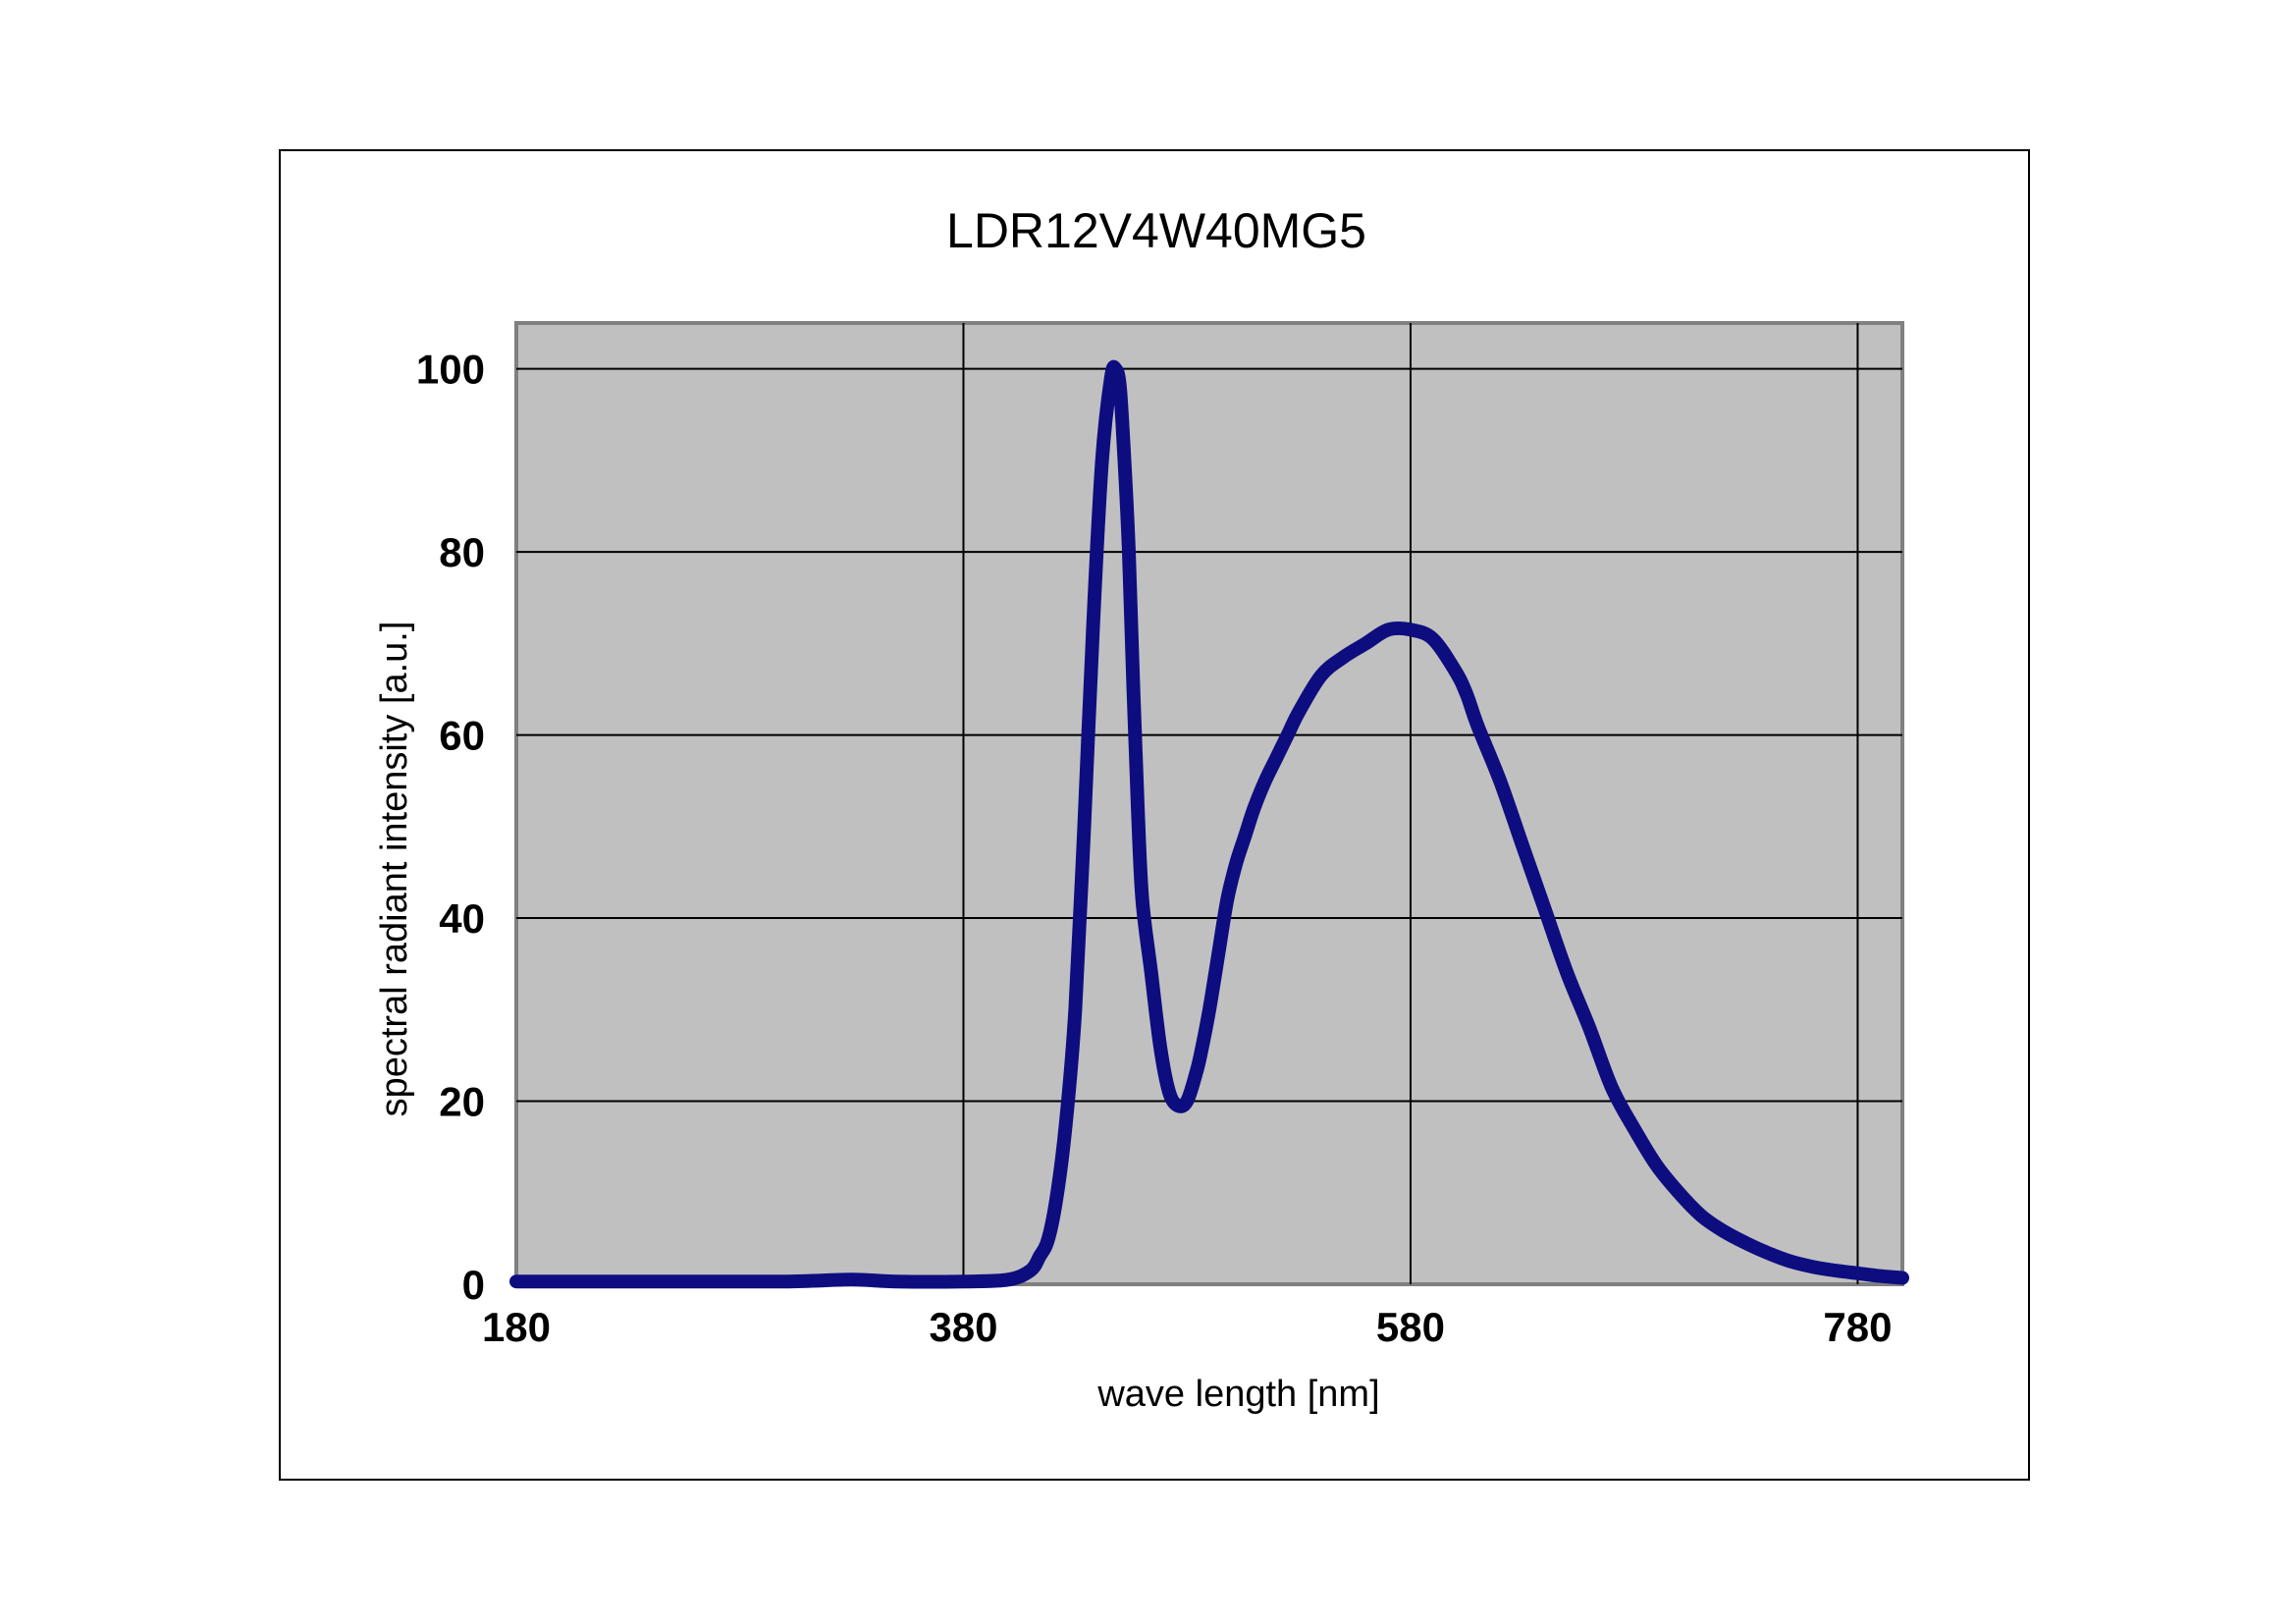 This screenshot has height=1623, width=2296. I want to click on y-tick-label: 0, so click(473, 1285).